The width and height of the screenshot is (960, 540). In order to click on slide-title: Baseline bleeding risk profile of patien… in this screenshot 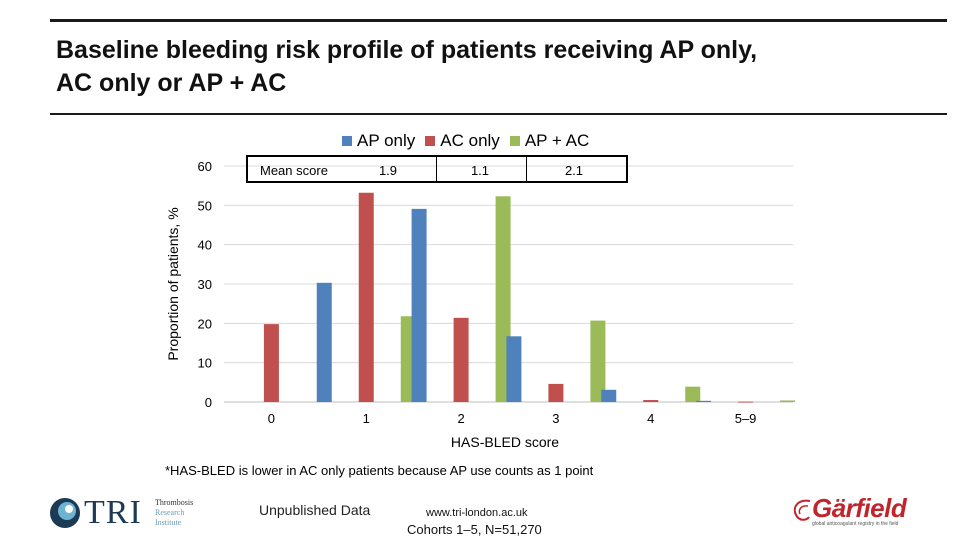, I will do `click(496, 67)`.